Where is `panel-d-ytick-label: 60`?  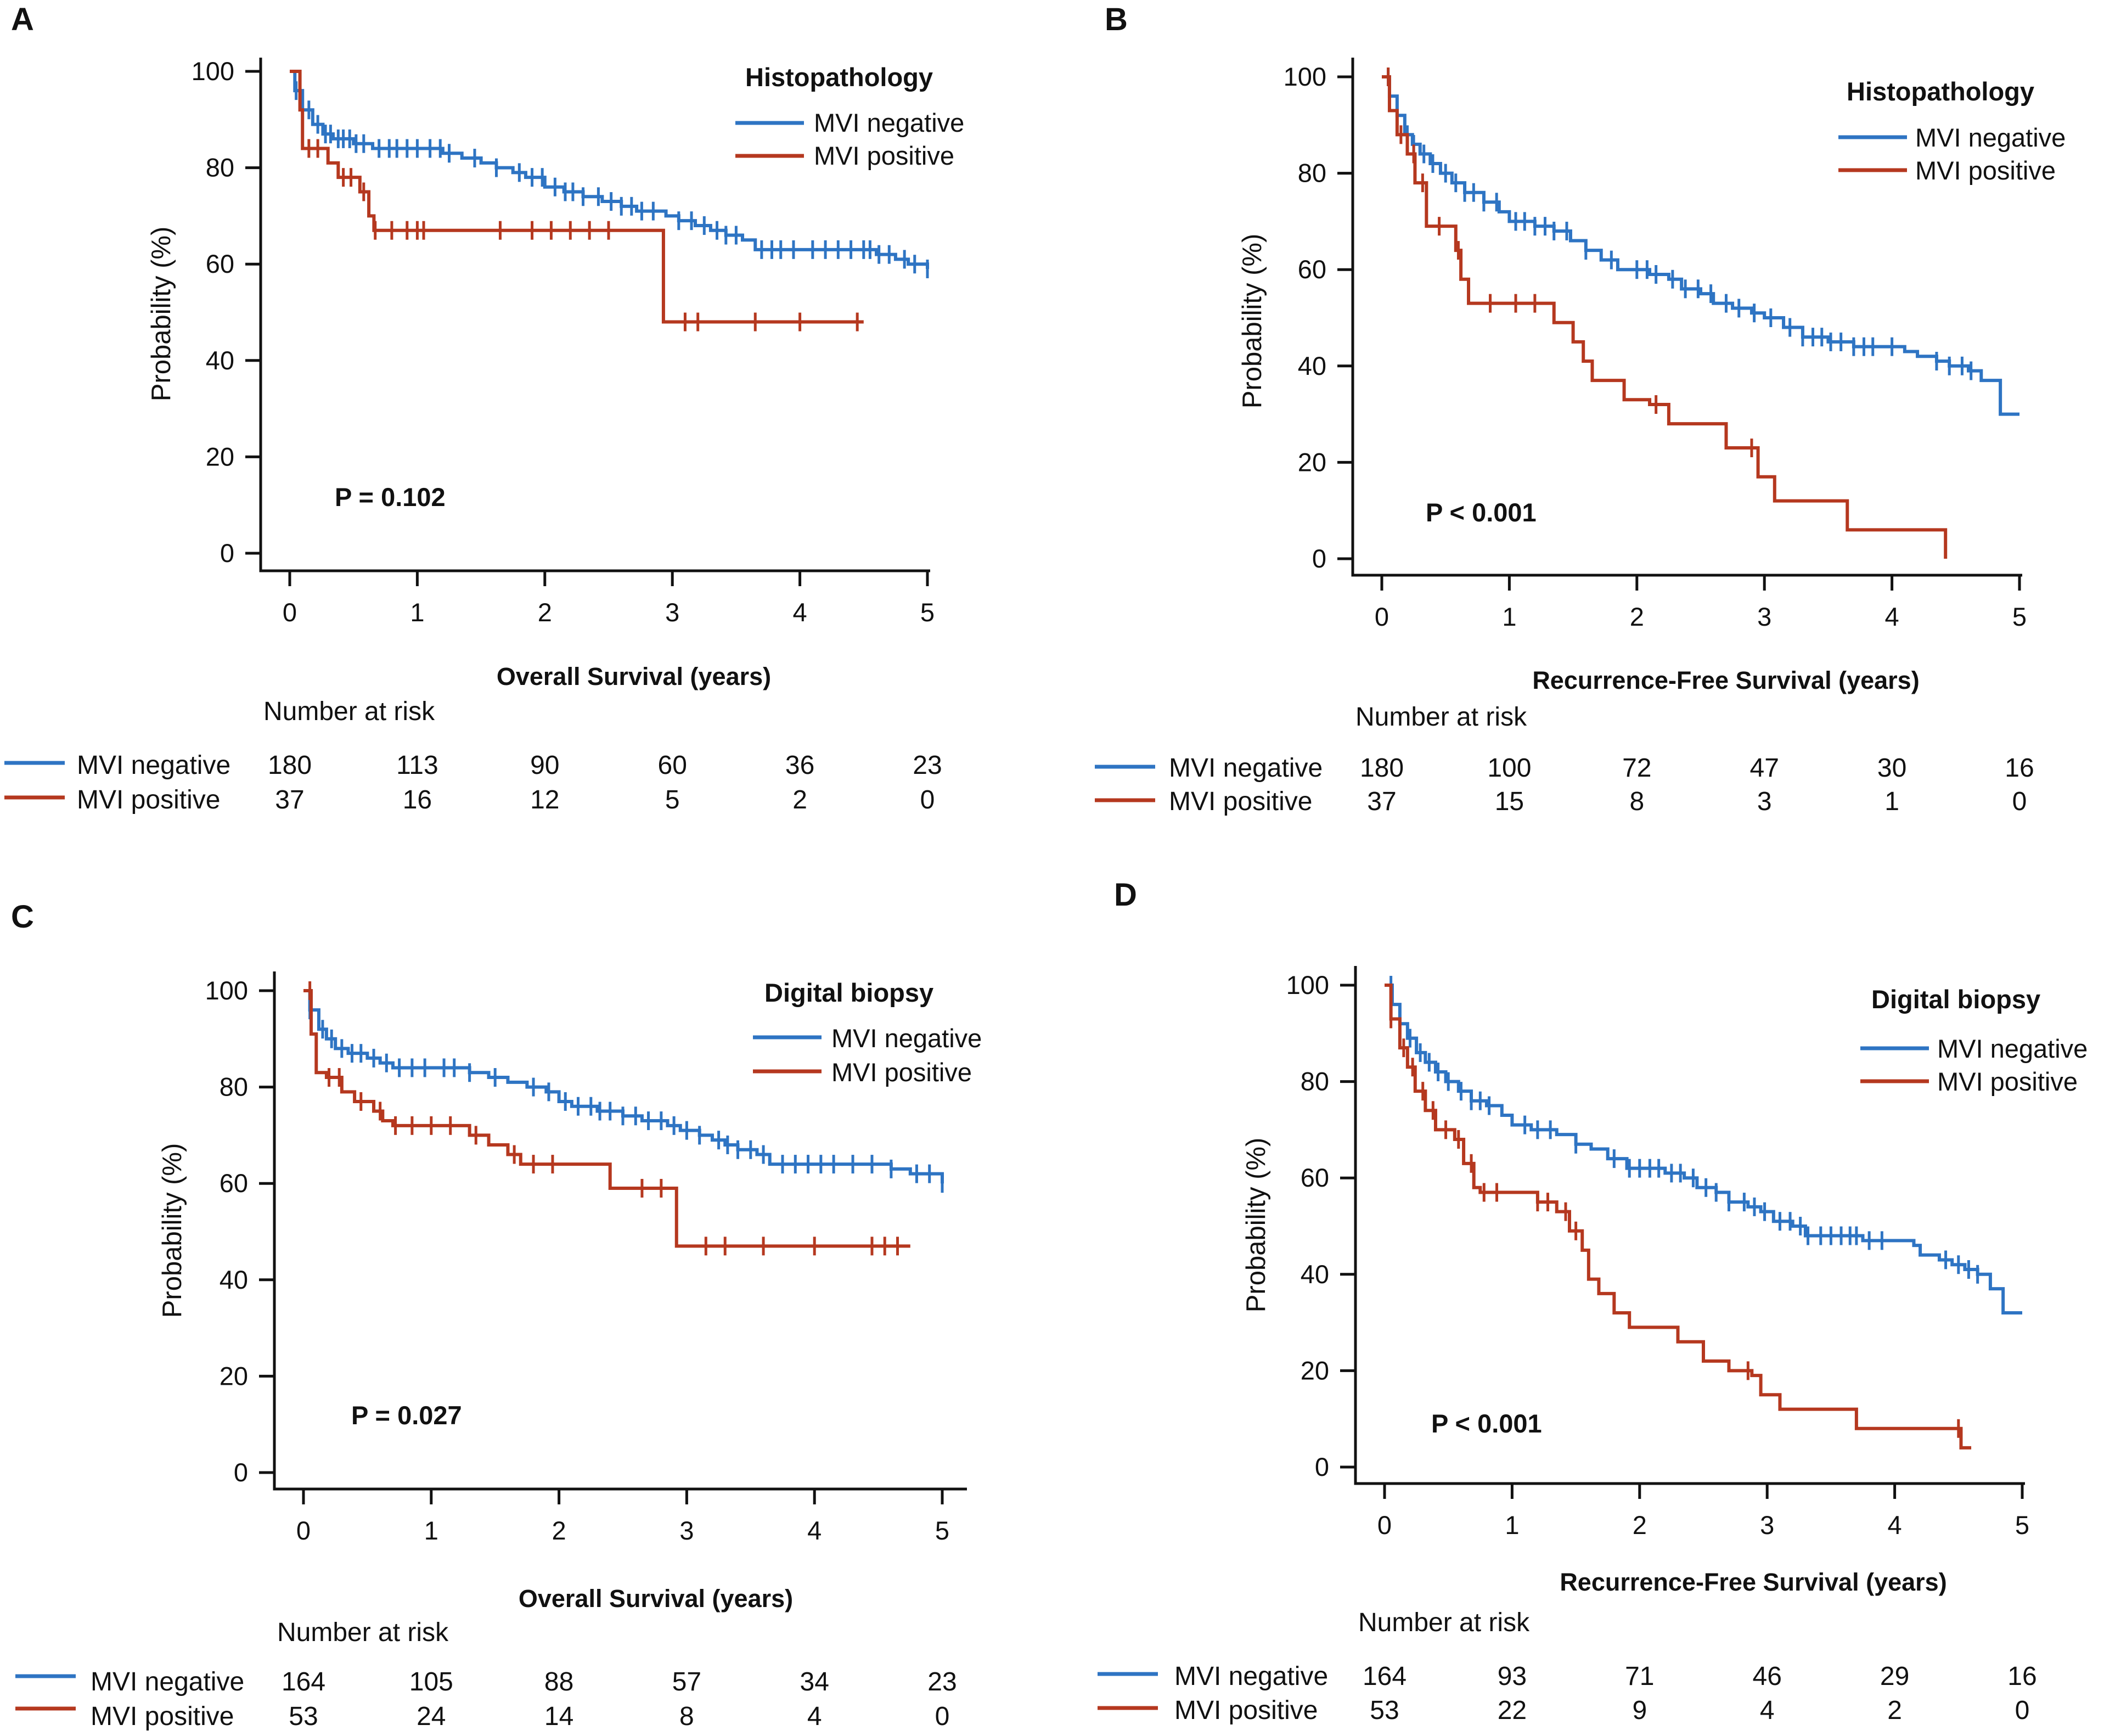 panel-d-ytick-label: 60 is located at coordinates (1315, 1177).